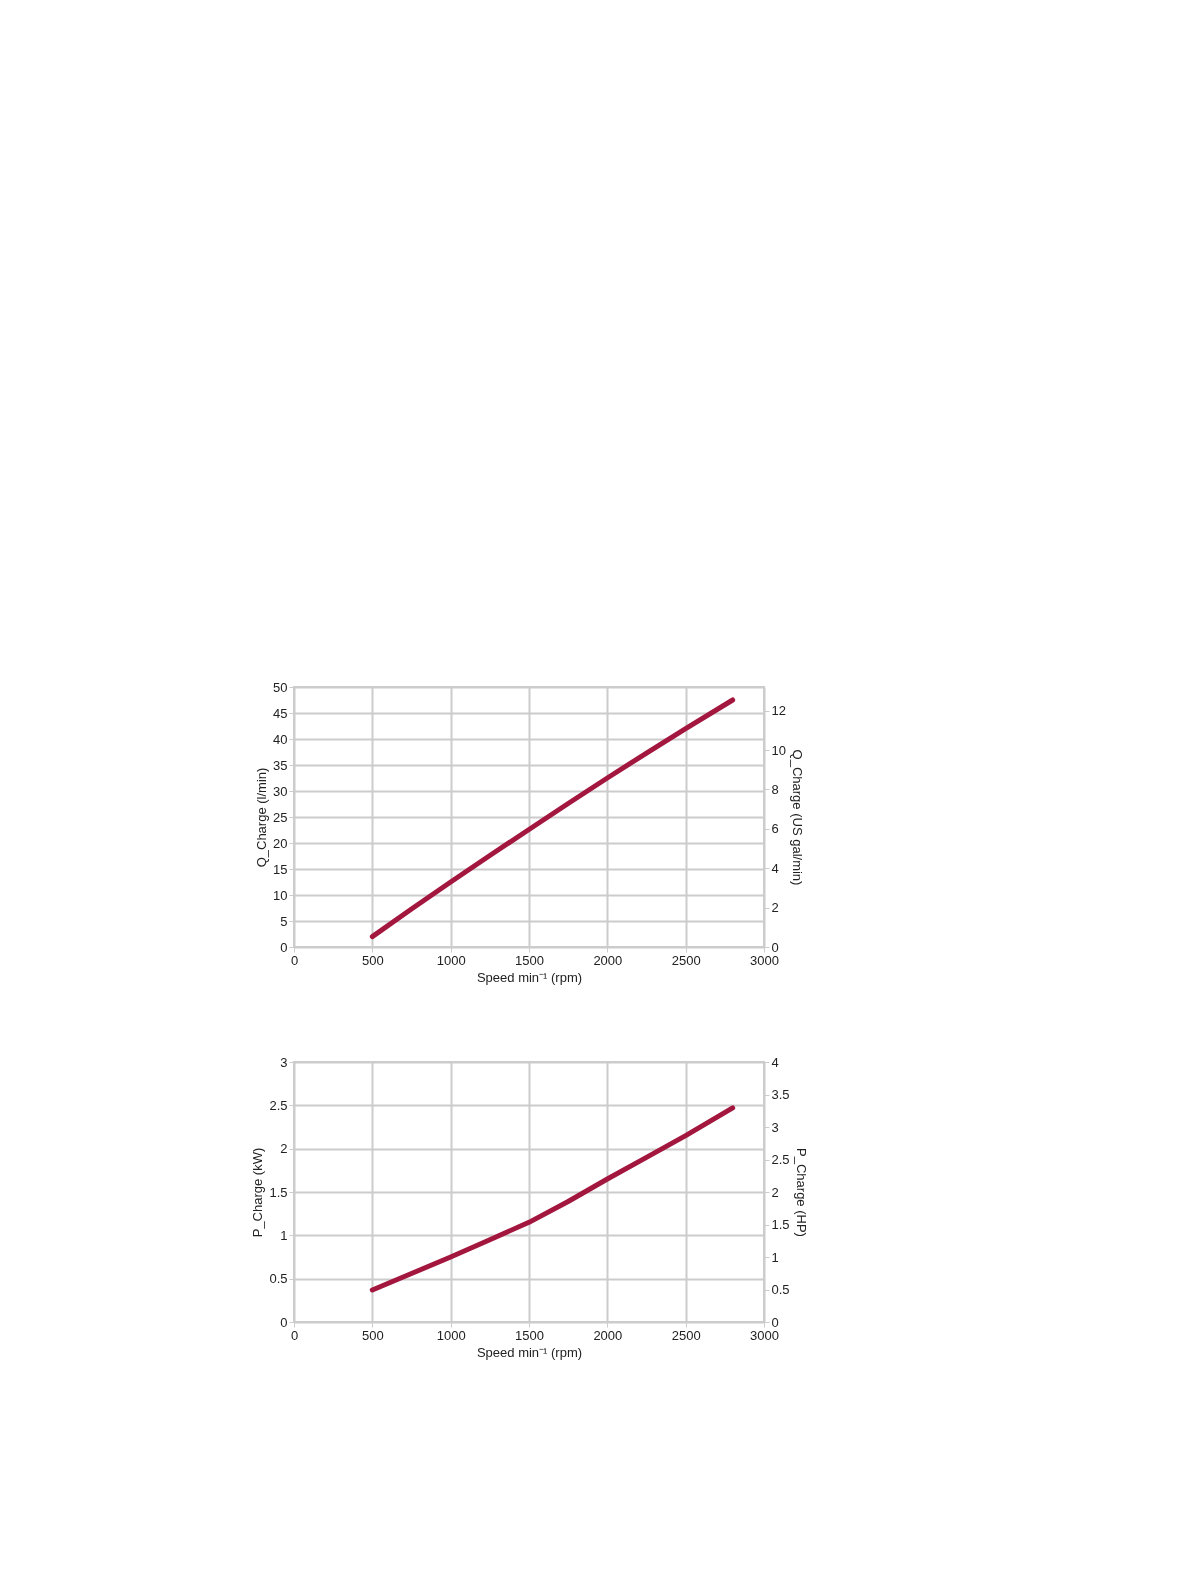 This screenshot has height=1588, width=1192. I want to click on y-tick-label: 35, so click(280, 765).